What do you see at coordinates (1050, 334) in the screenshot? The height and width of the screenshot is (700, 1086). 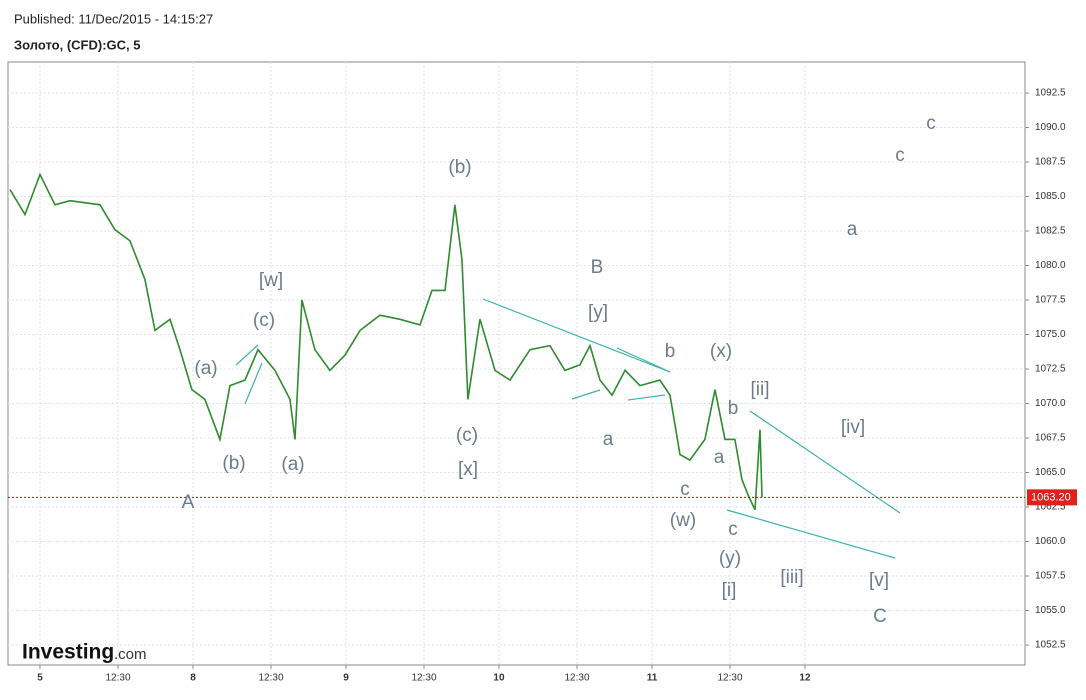 I see `y-tick-label: 1075.0` at bounding box center [1050, 334].